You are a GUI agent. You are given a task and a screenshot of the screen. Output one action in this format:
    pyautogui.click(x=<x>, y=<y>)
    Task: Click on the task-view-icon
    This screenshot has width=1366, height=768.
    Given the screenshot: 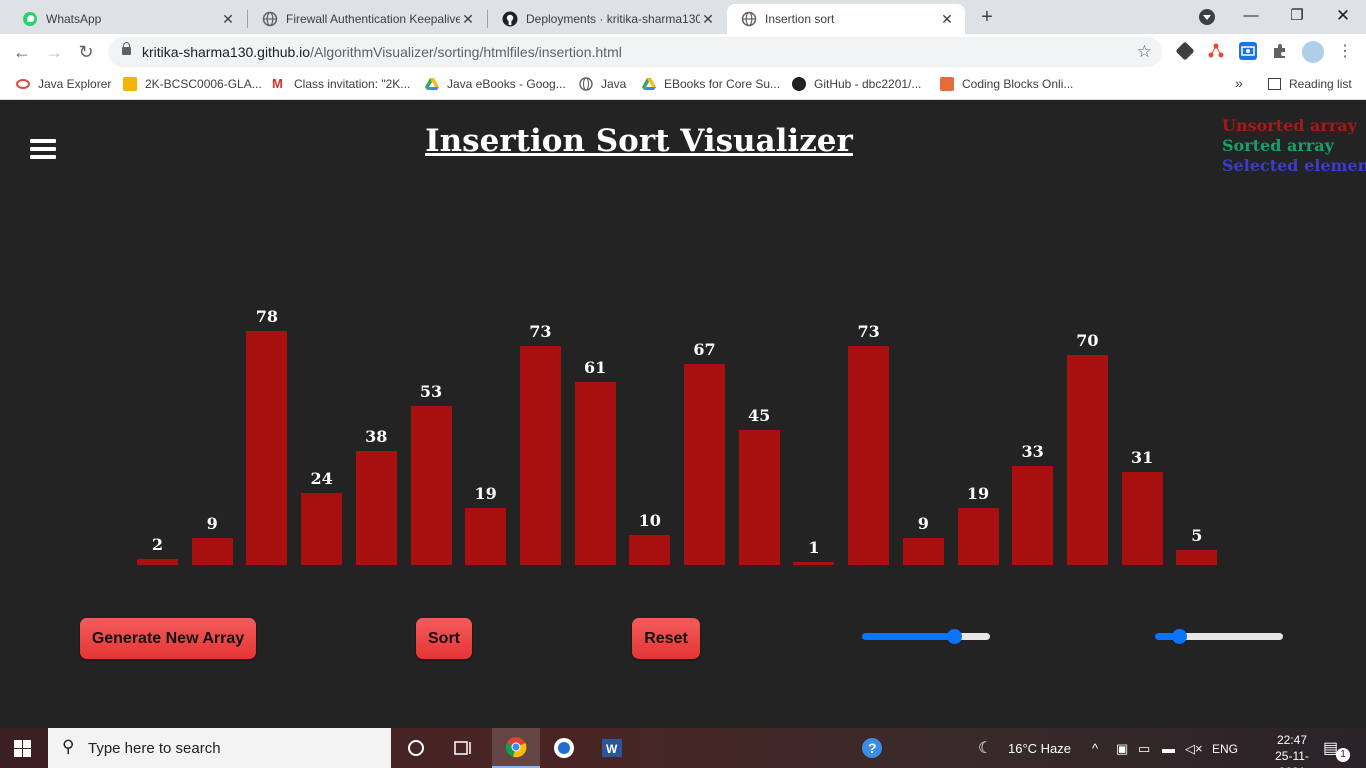 What is the action you would take?
    pyautogui.click(x=464, y=748)
    